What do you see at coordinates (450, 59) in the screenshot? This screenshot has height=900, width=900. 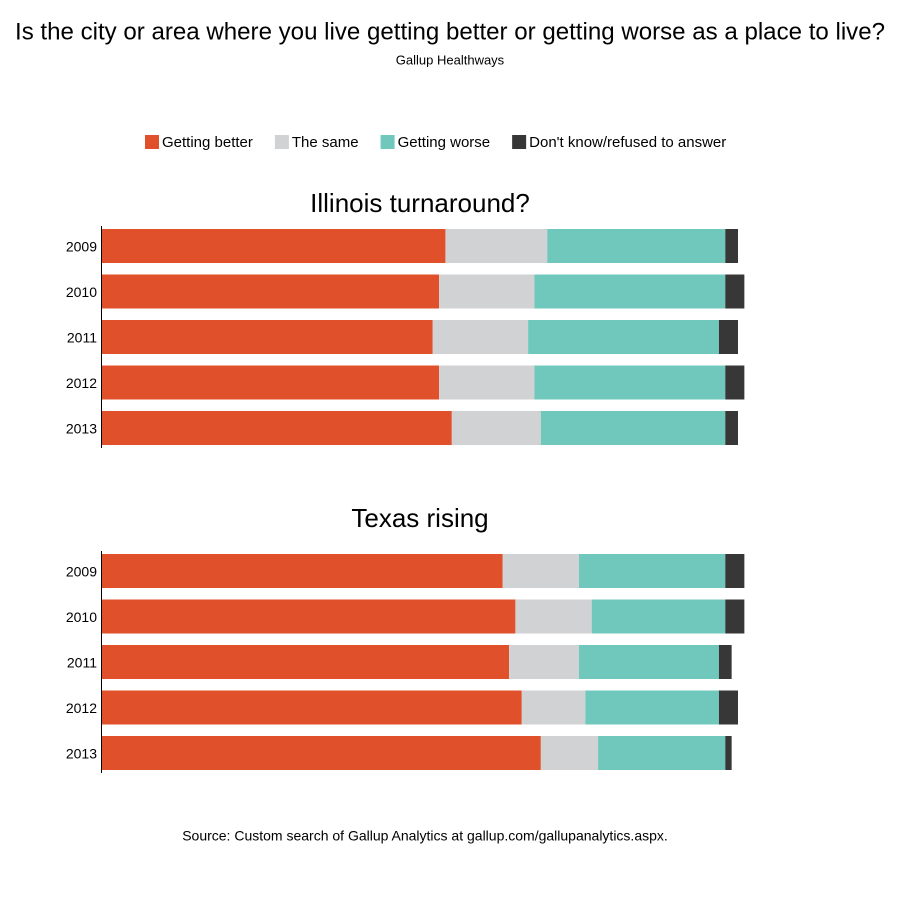 I see `chart-subtitle: Gallup Healthways` at bounding box center [450, 59].